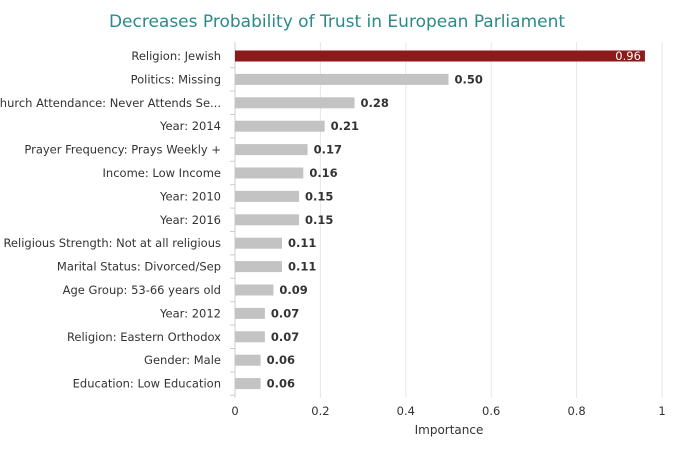  I want to click on category-label: Religion: Eastern Orthodox, so click(144, 337).